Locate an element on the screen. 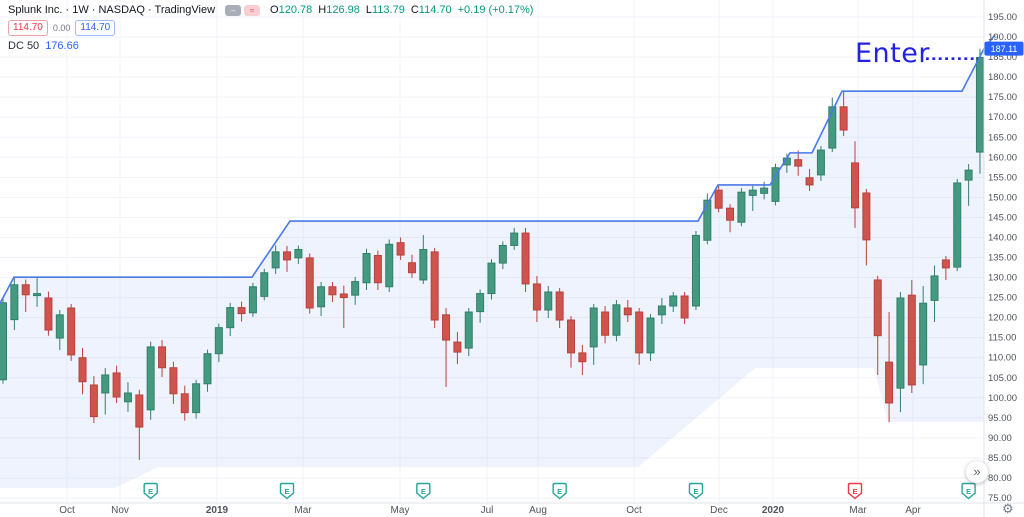 This screenshot has height=517, width=1024. time-axis: Oct Nov 2019 Mar May Jul Aug Oct Dec 2020 Mar Apr is located at coordinates (490, 510).